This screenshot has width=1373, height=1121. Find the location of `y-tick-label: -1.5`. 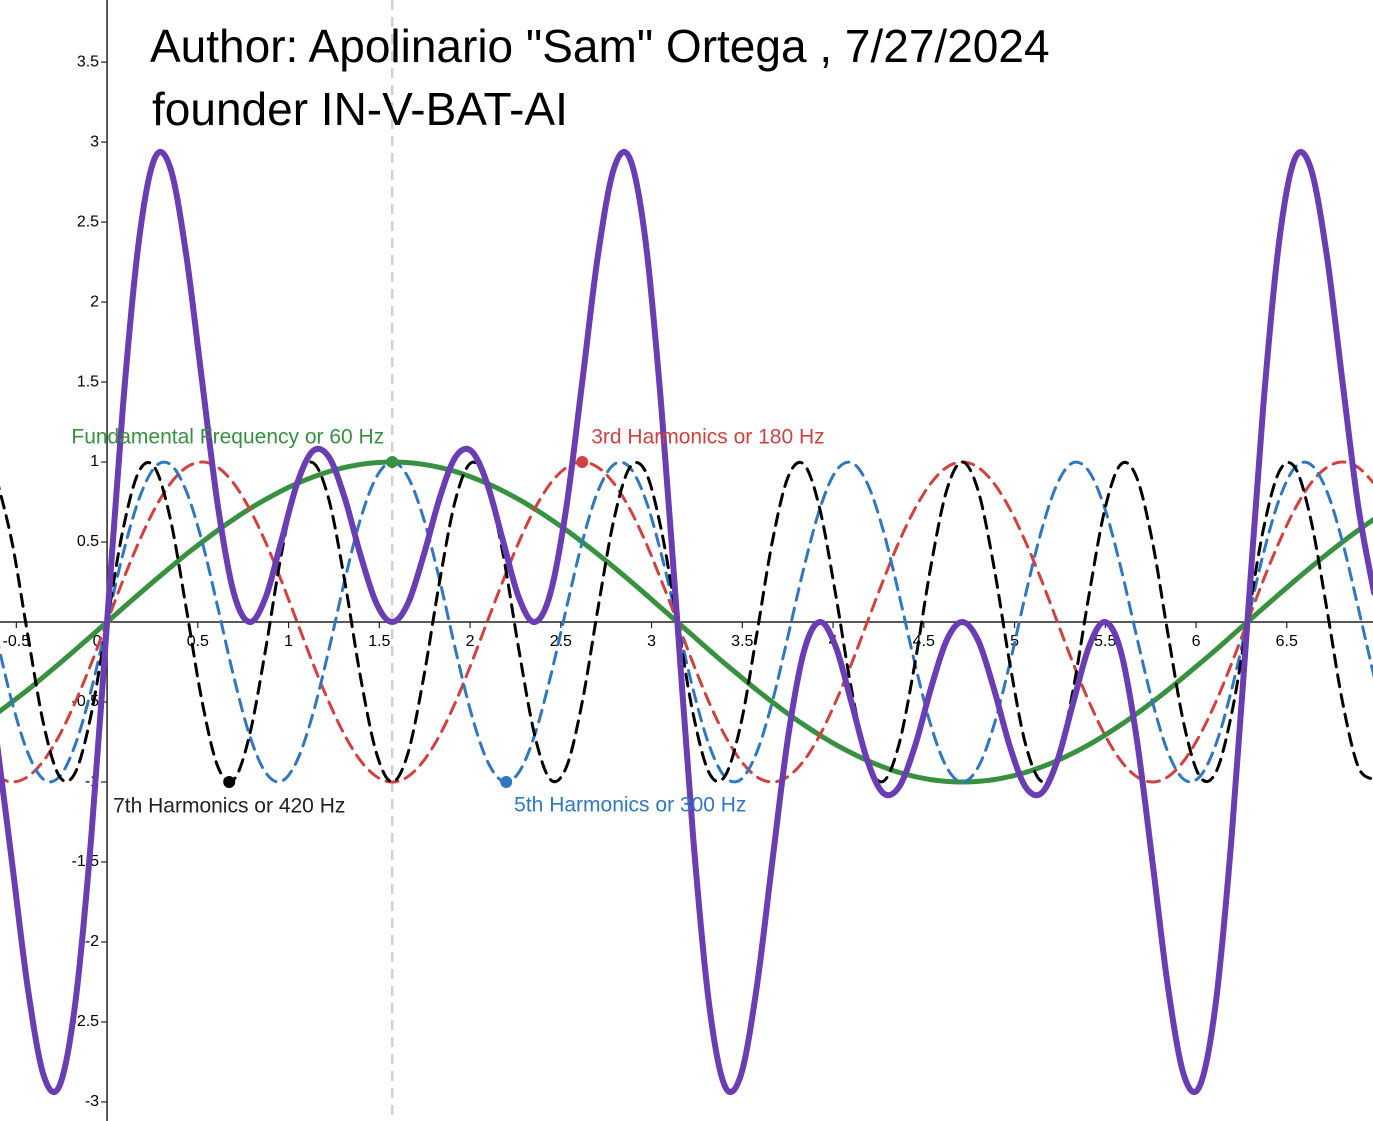

y-tick-label: -1.5 is located at coordinates (86, 861).